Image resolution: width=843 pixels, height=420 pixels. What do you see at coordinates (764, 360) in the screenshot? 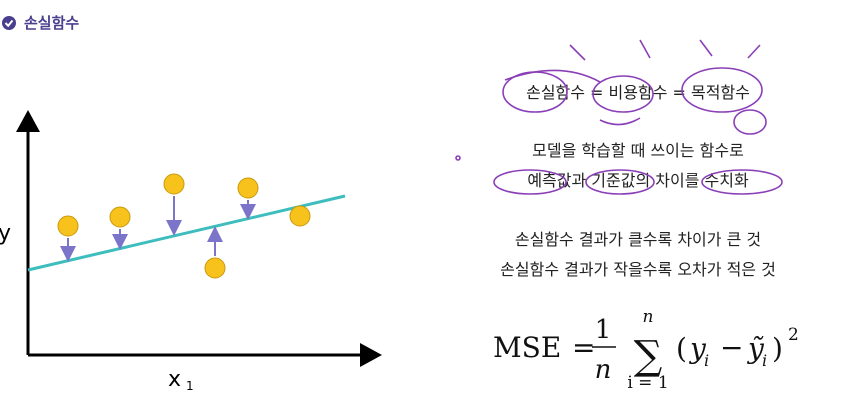
I see `formula-y-hat-index: i` at bounding box center [764, 360].